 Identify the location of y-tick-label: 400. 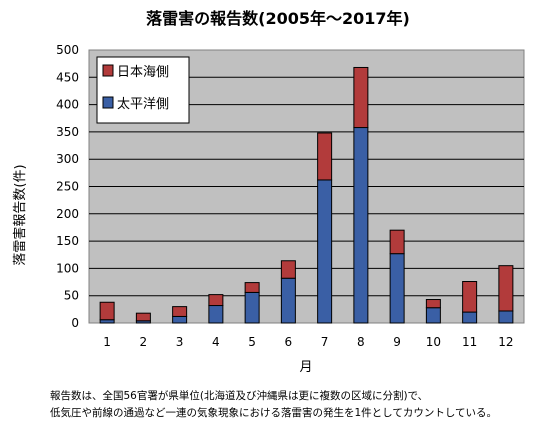
(67, 105).